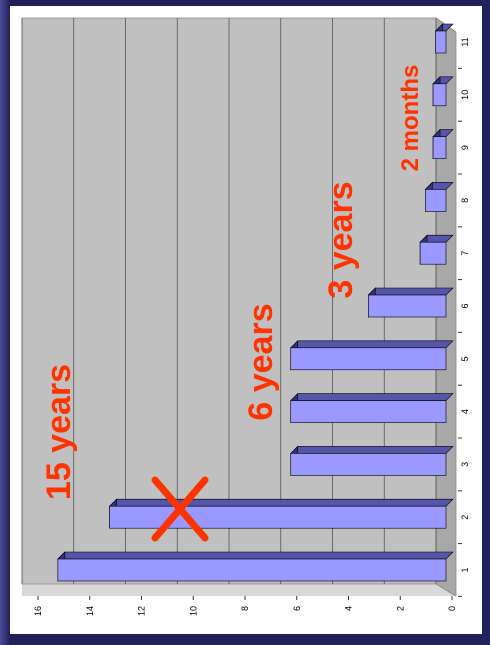 Image resolution: width=490 pixels, height=645 pixels. What do you see at coordinates (261, 361) in the screenshot?
I see `annotation: 6 years` at bounding box center [261, 361].